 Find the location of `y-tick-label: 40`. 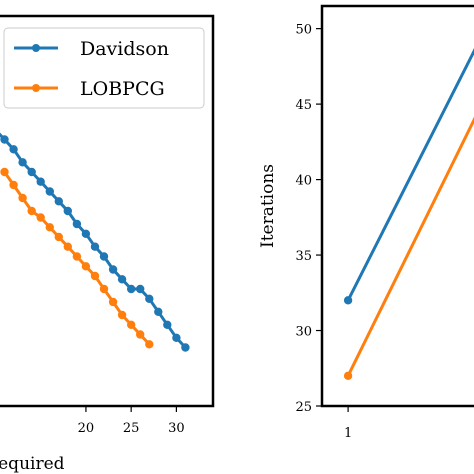

y-tick-label: 40 is located at coordinates (303, 181).